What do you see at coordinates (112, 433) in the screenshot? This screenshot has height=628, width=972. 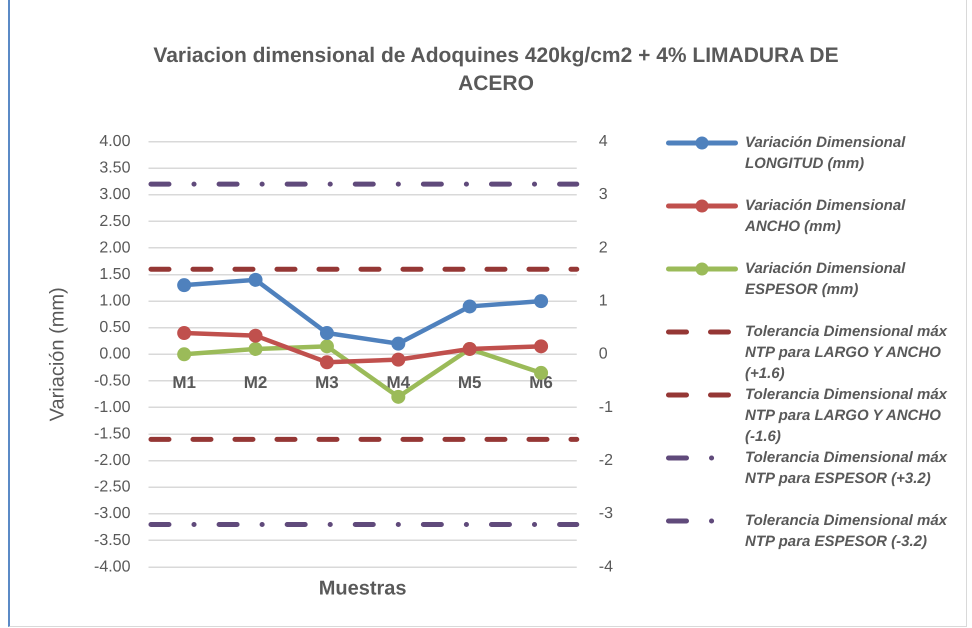 I see `y-tick-label: -1.50` at bounding box center [112, 433].